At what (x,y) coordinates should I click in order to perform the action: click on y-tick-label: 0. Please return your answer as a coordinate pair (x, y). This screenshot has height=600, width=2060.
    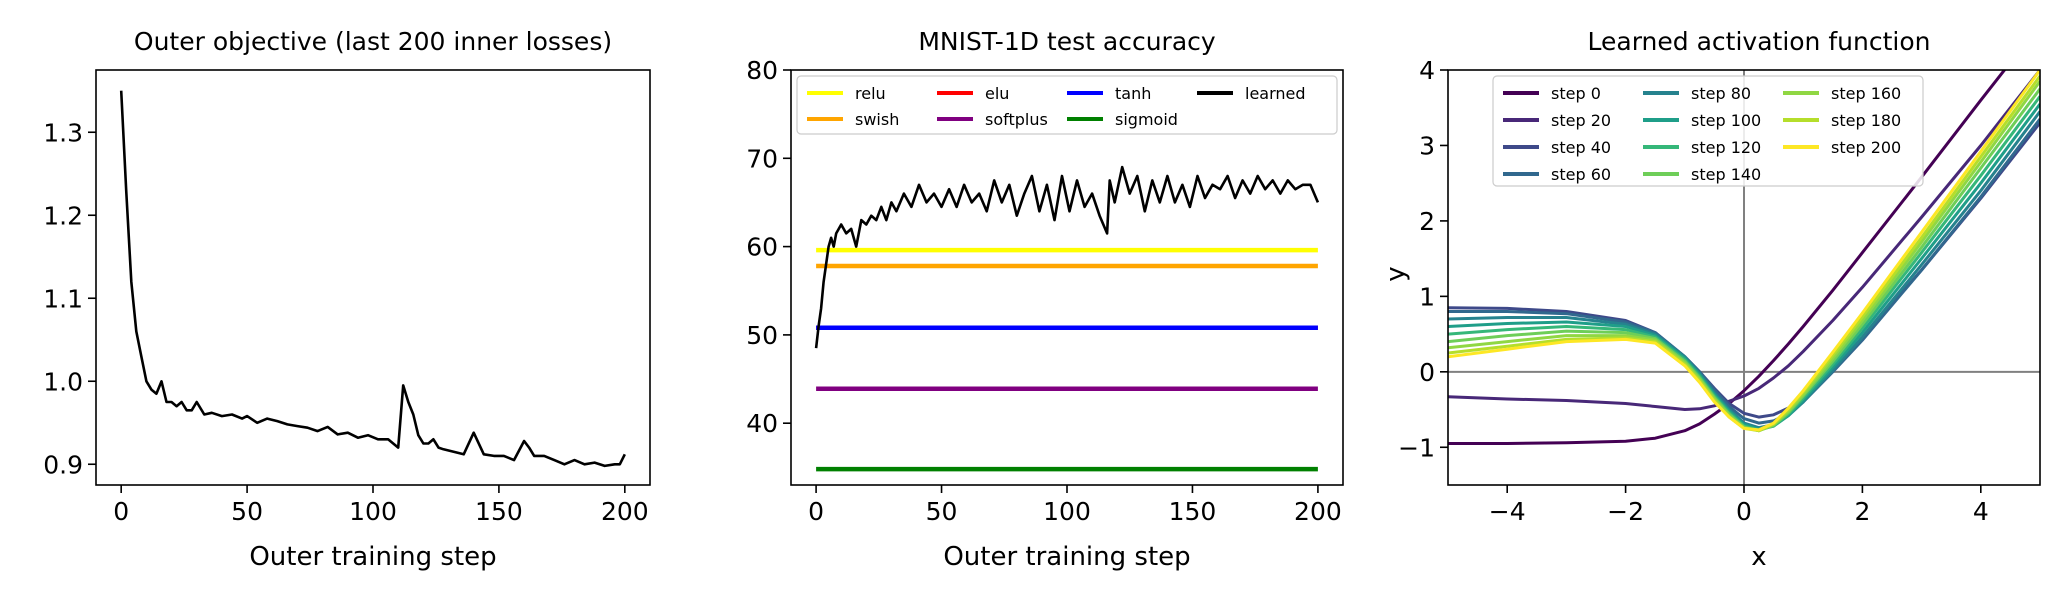
    Looking at the image, I should click on (1427, 372).